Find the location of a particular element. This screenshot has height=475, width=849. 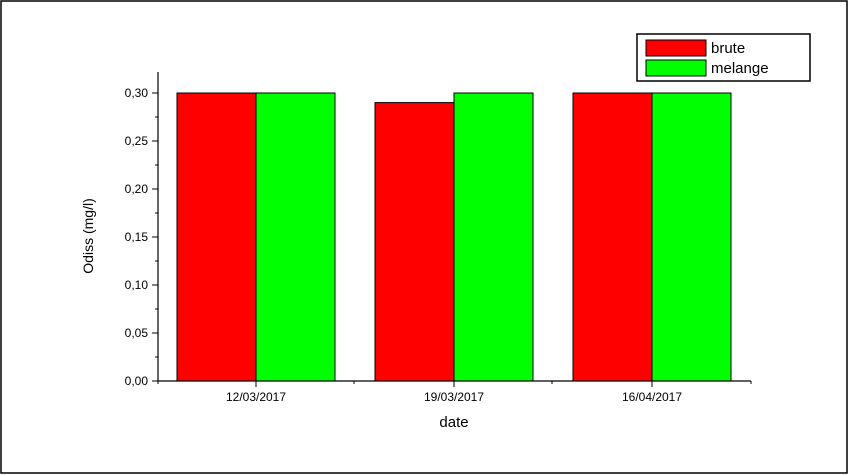

legend-swatch-melange is located at coordinates (676, 68).